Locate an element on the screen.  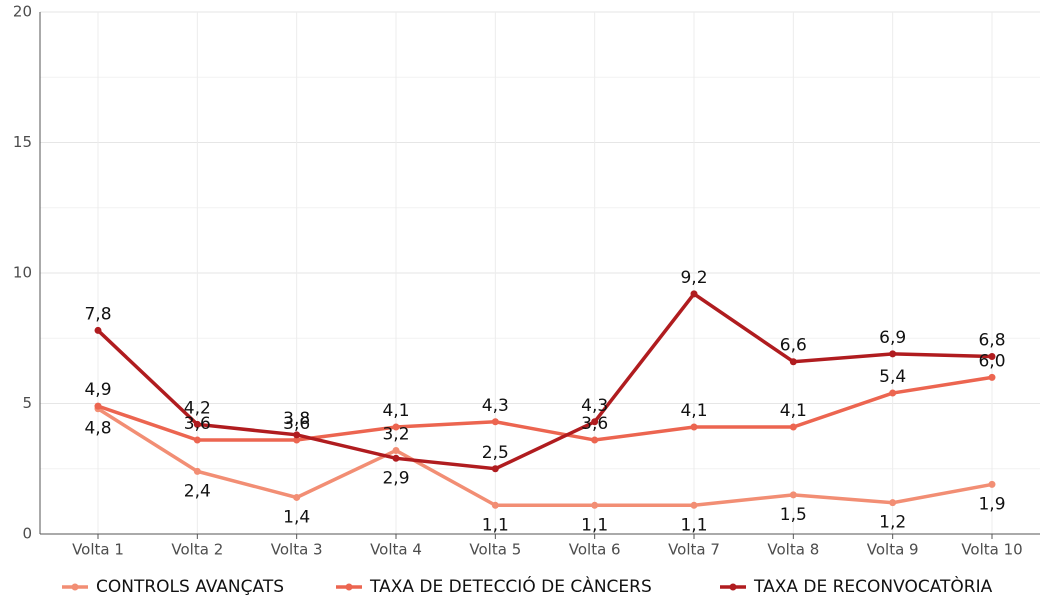
value-label: 1,2 is located at coordinates (892, 523).